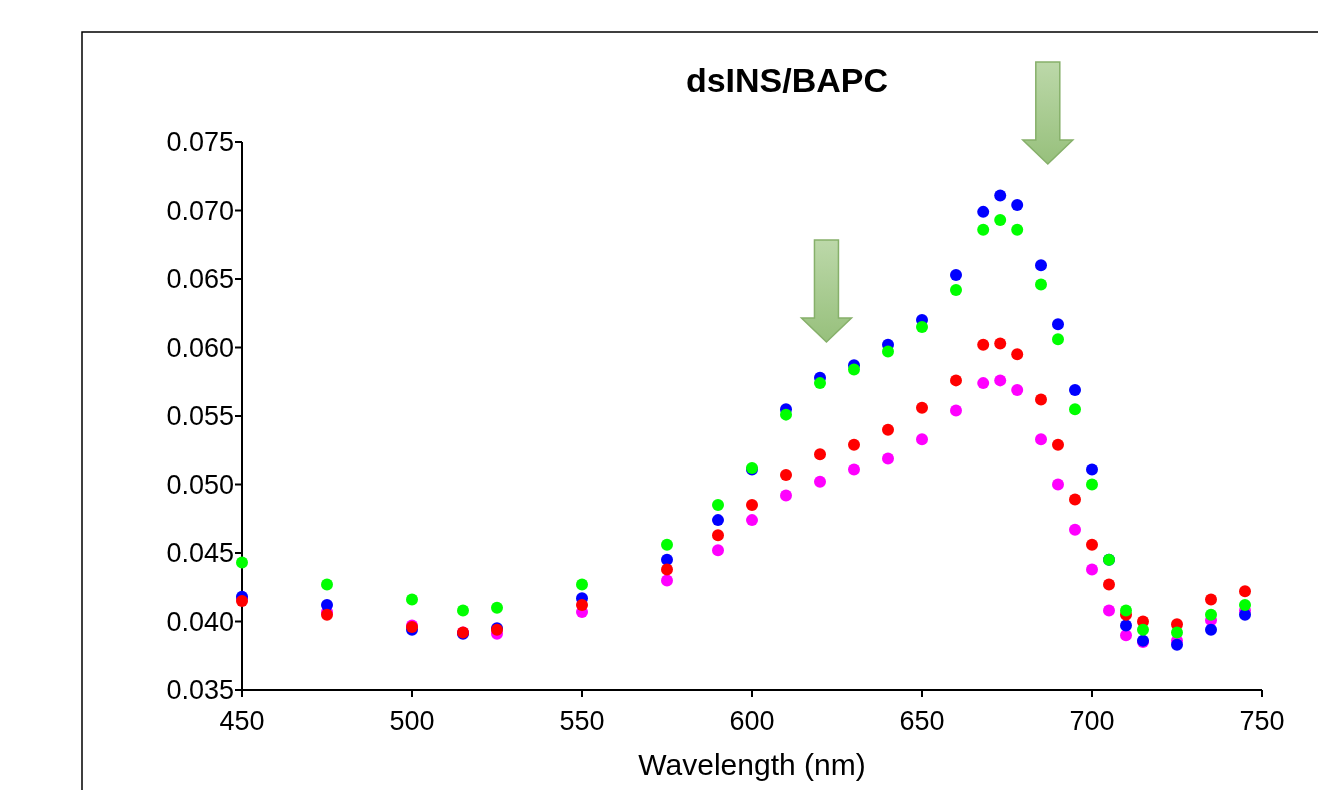  Describe the element at coordinates (582, 721) in the screenshot. I see `x-tick-label: 550` at that location.